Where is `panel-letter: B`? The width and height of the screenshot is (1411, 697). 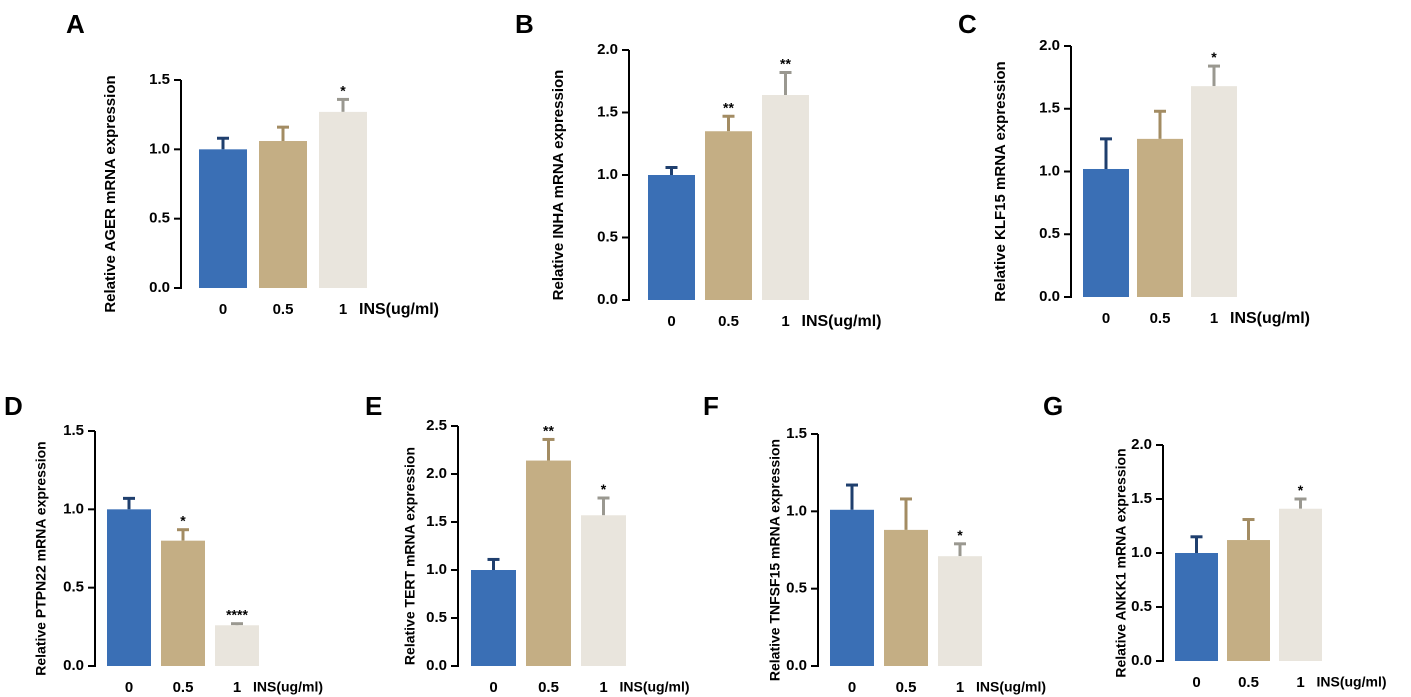
panel-letter: B is located at coordinates (524, 24).